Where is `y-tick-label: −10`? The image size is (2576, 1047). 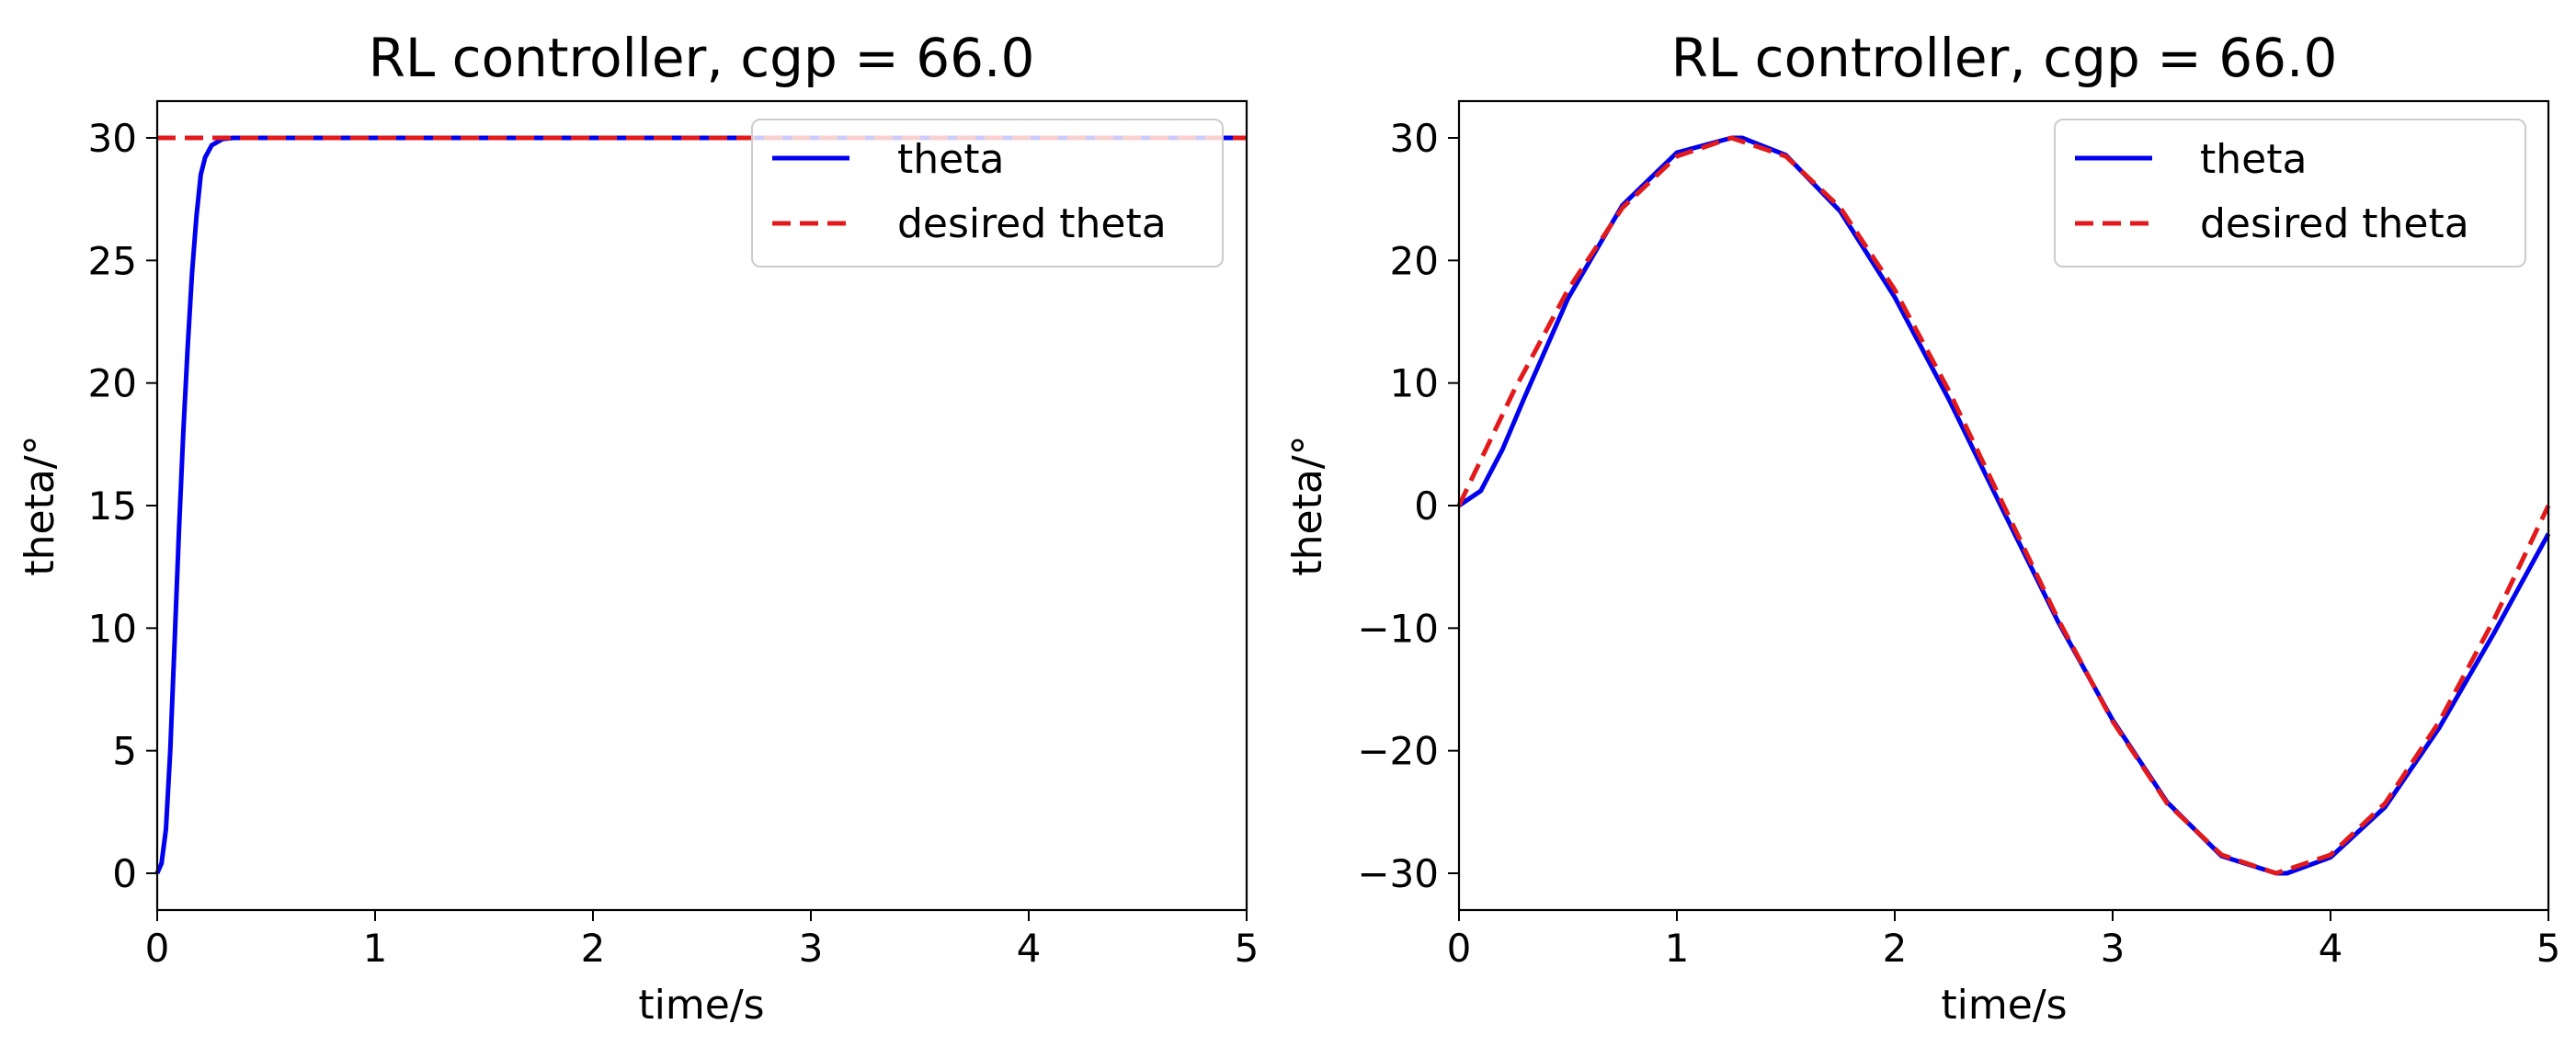 y-tick-label: −10 is located at coordinates (1398, 628).